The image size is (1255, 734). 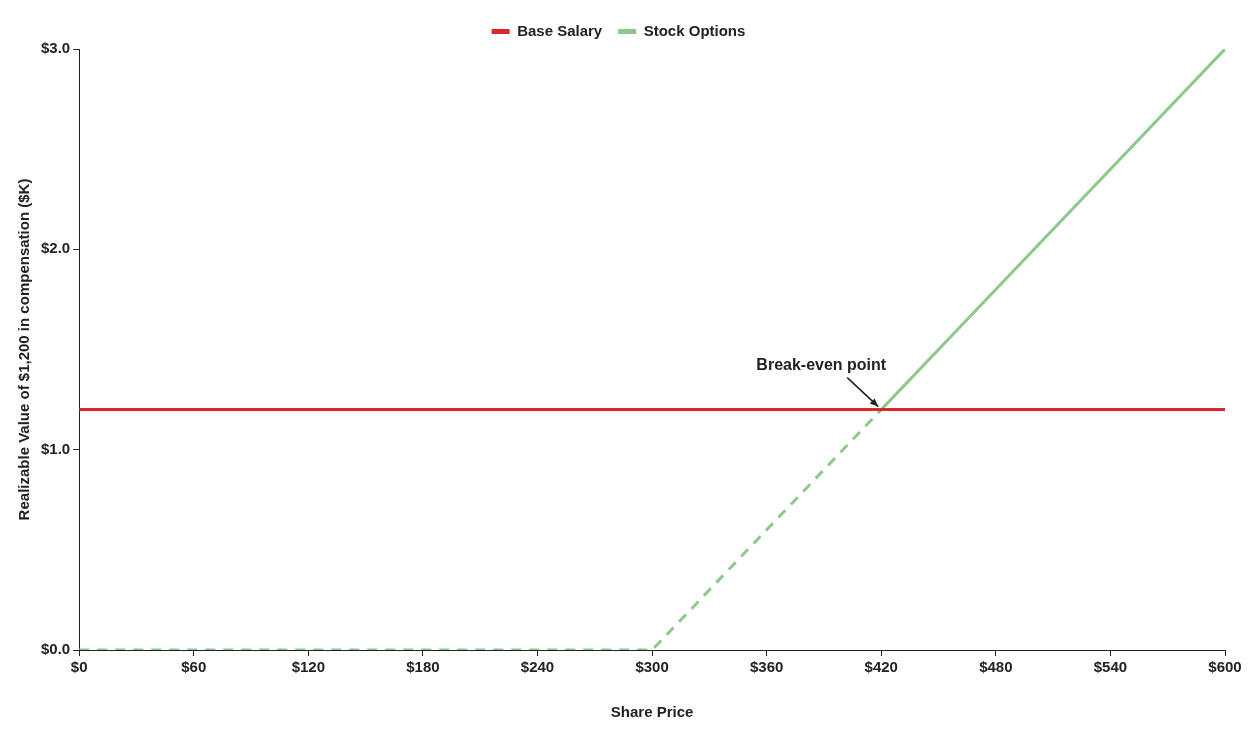 I want to click on y-tick-label: $2.0, so click(x=55, y=248).